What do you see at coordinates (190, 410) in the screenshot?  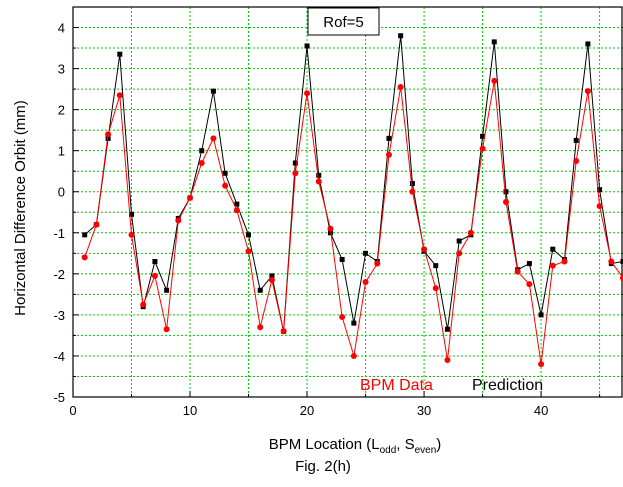 I see `x-tick-label: 10` at bounding box center [190, 410].